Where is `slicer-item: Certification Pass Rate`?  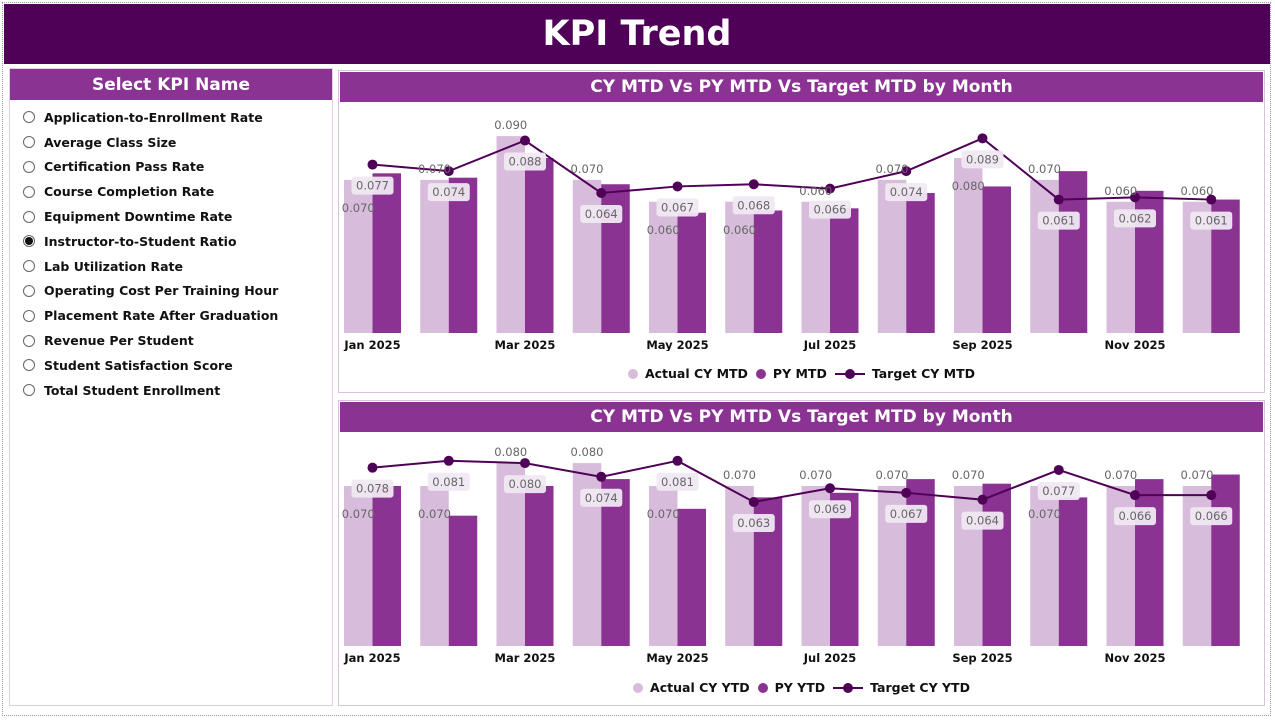 slicer-item: Certification Pass Rate is located at coordinates (171, 167).